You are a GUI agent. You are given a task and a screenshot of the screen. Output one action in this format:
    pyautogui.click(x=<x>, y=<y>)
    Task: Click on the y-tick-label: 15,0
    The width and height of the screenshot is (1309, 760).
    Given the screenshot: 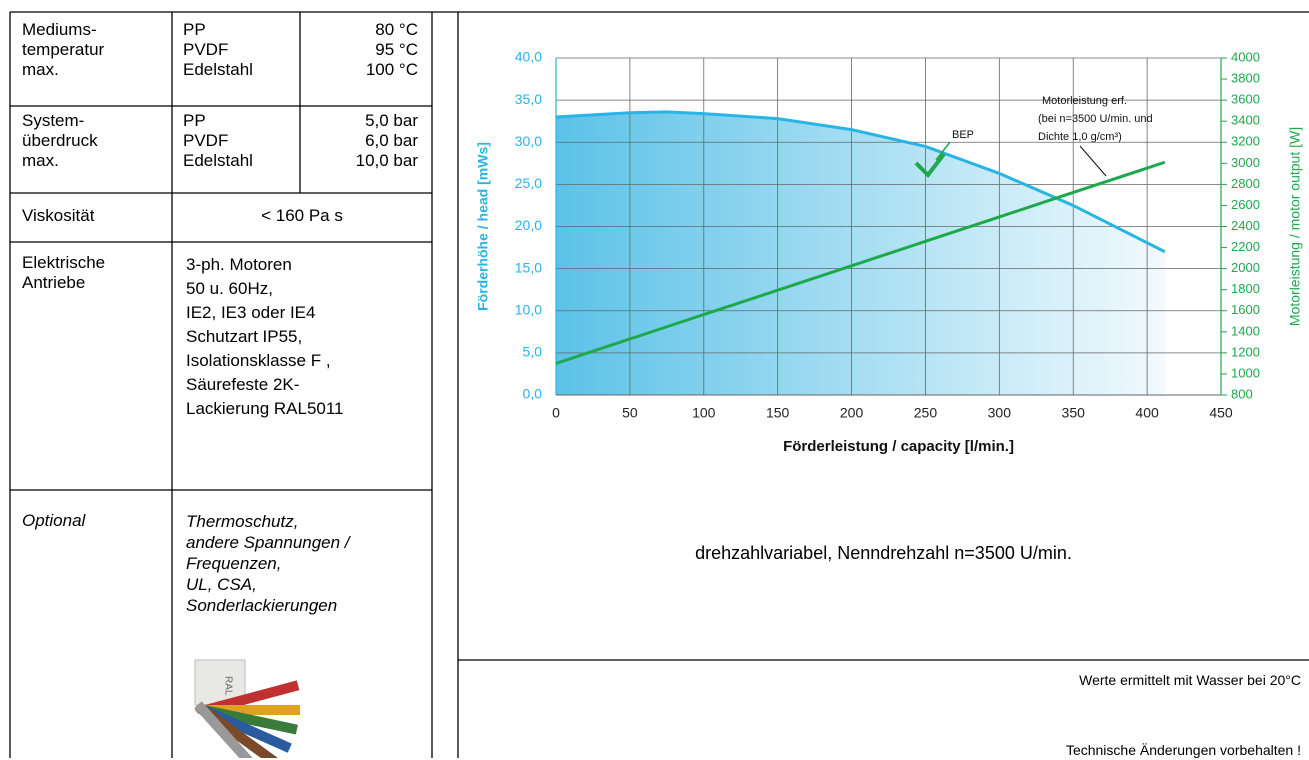 What is the action you would take?
    pyautogui.click(x=528, y=267)
    